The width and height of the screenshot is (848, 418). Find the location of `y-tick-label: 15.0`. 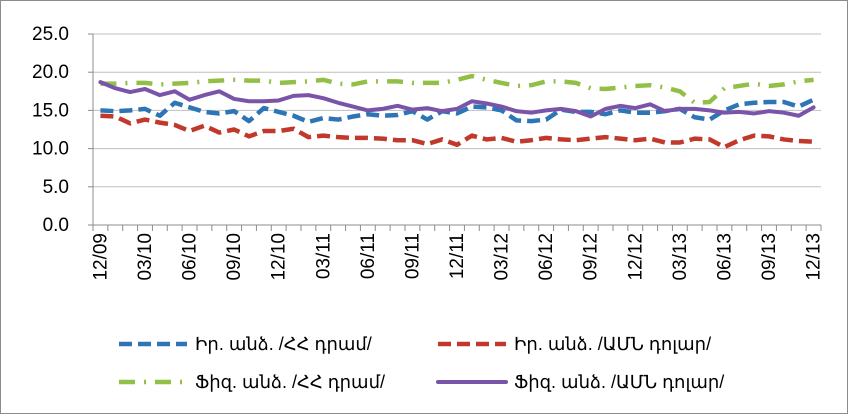

y-tick-label: 15.0 is located at coordinates (50, 110).